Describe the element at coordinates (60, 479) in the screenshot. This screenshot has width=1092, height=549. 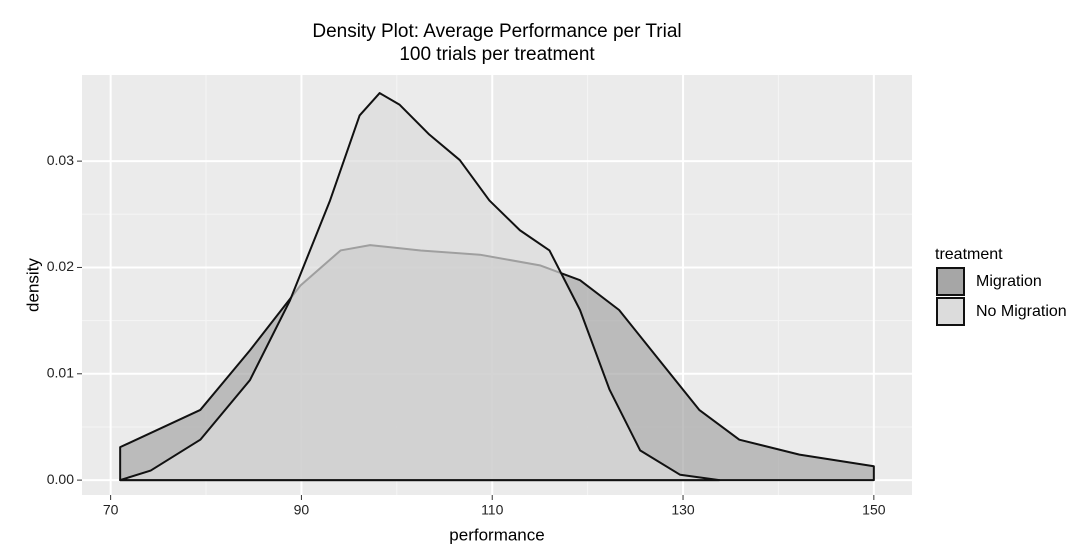
I see `y-tick-label: 0.00` at that location.